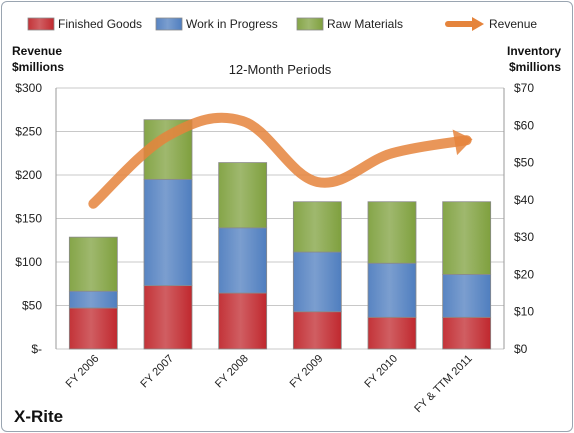  What do you see at coordinates (28, 132) in the screenshot?
I see `left-tick-label: $250` at bounding box center [28, 132].